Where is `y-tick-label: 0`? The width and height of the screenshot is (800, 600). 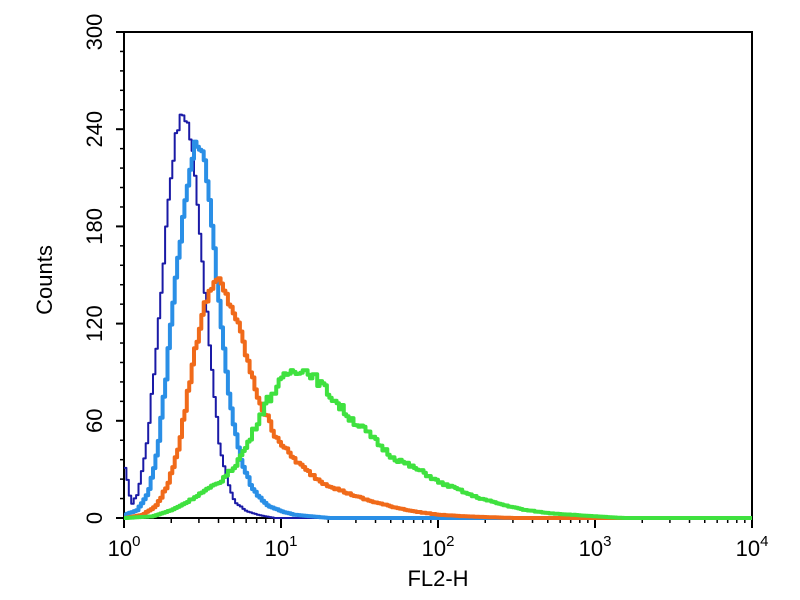
y-tick-label: 0 is located at coordinates (94, 518).